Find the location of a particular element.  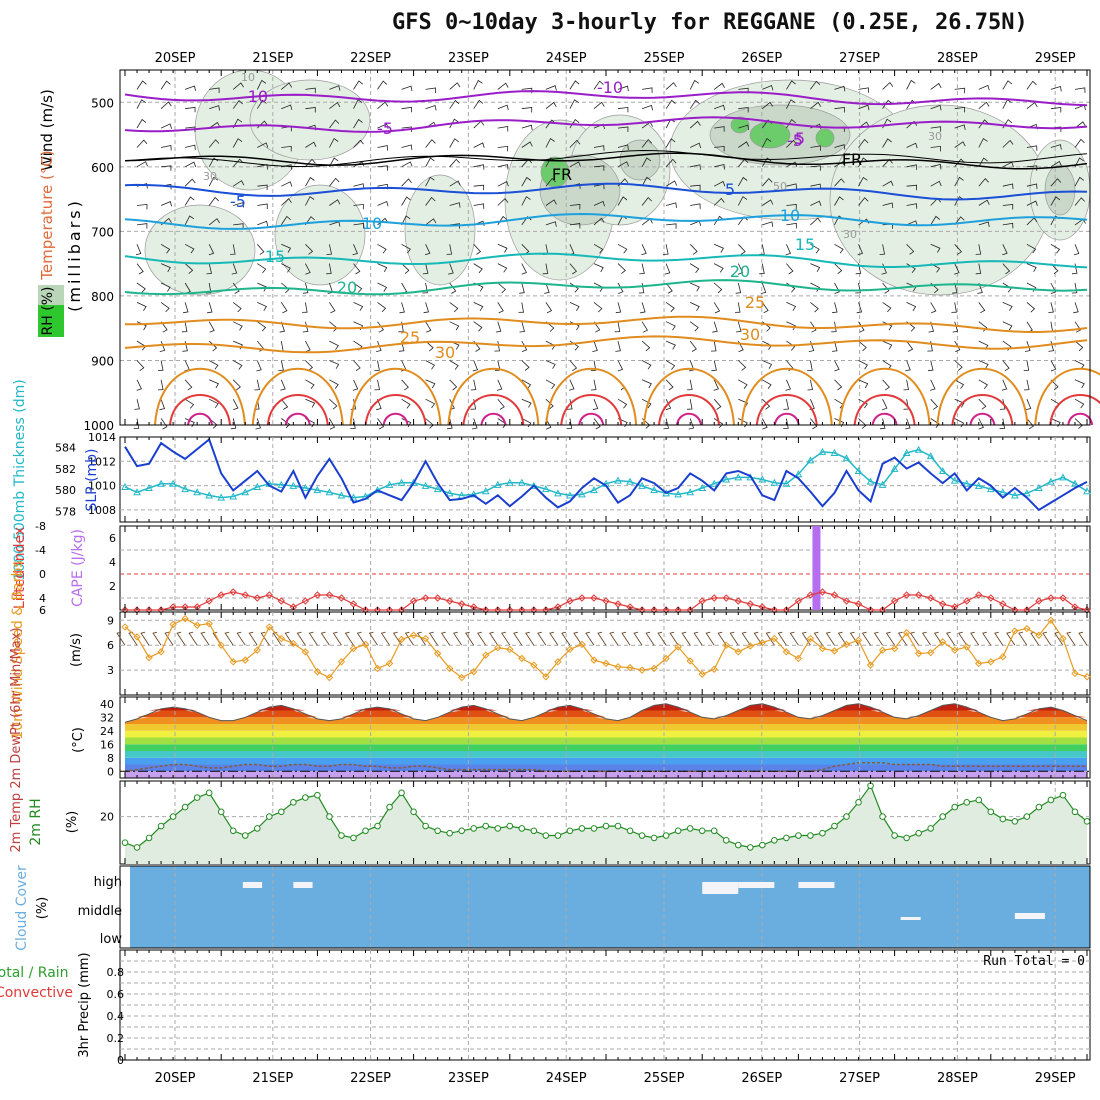

wind-tick-label: 3 is located at coordinates (110, 670).